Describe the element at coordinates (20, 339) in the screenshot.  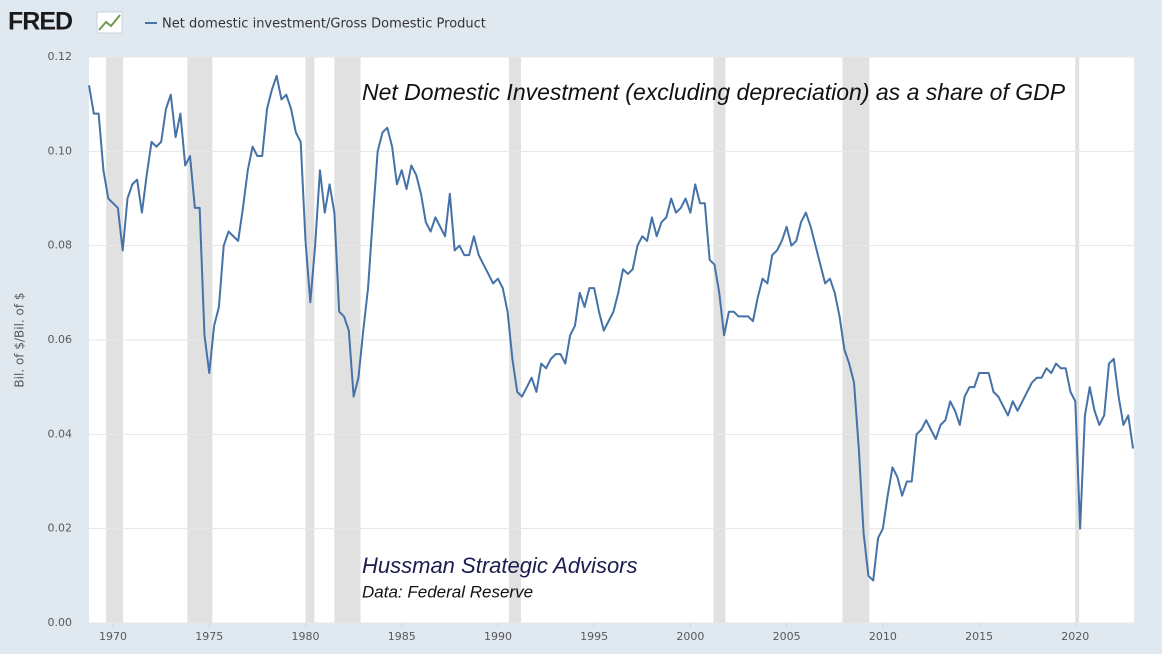
I see `y-axis-label: Bil. of $/Bil. of $` at that location.